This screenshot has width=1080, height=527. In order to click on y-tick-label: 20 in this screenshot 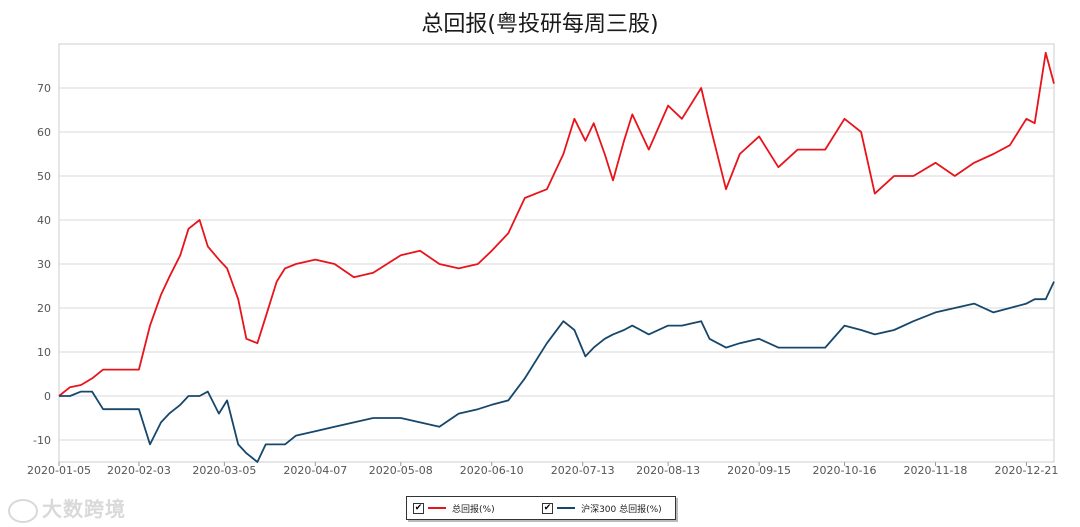, I will do `click(44, 308)`.